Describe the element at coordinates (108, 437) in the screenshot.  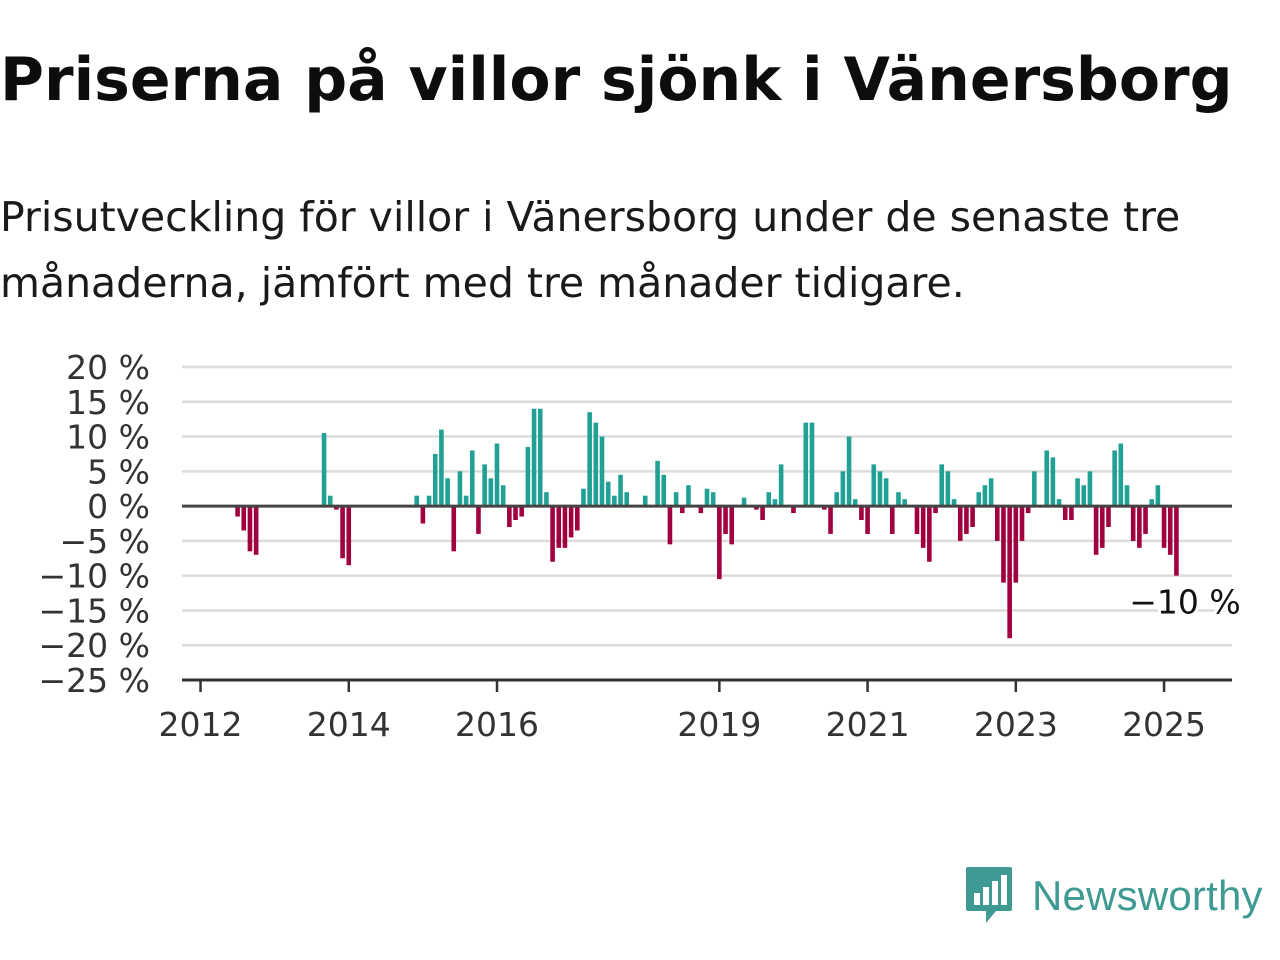
I see `y-tick-label: 10 %` at that location.